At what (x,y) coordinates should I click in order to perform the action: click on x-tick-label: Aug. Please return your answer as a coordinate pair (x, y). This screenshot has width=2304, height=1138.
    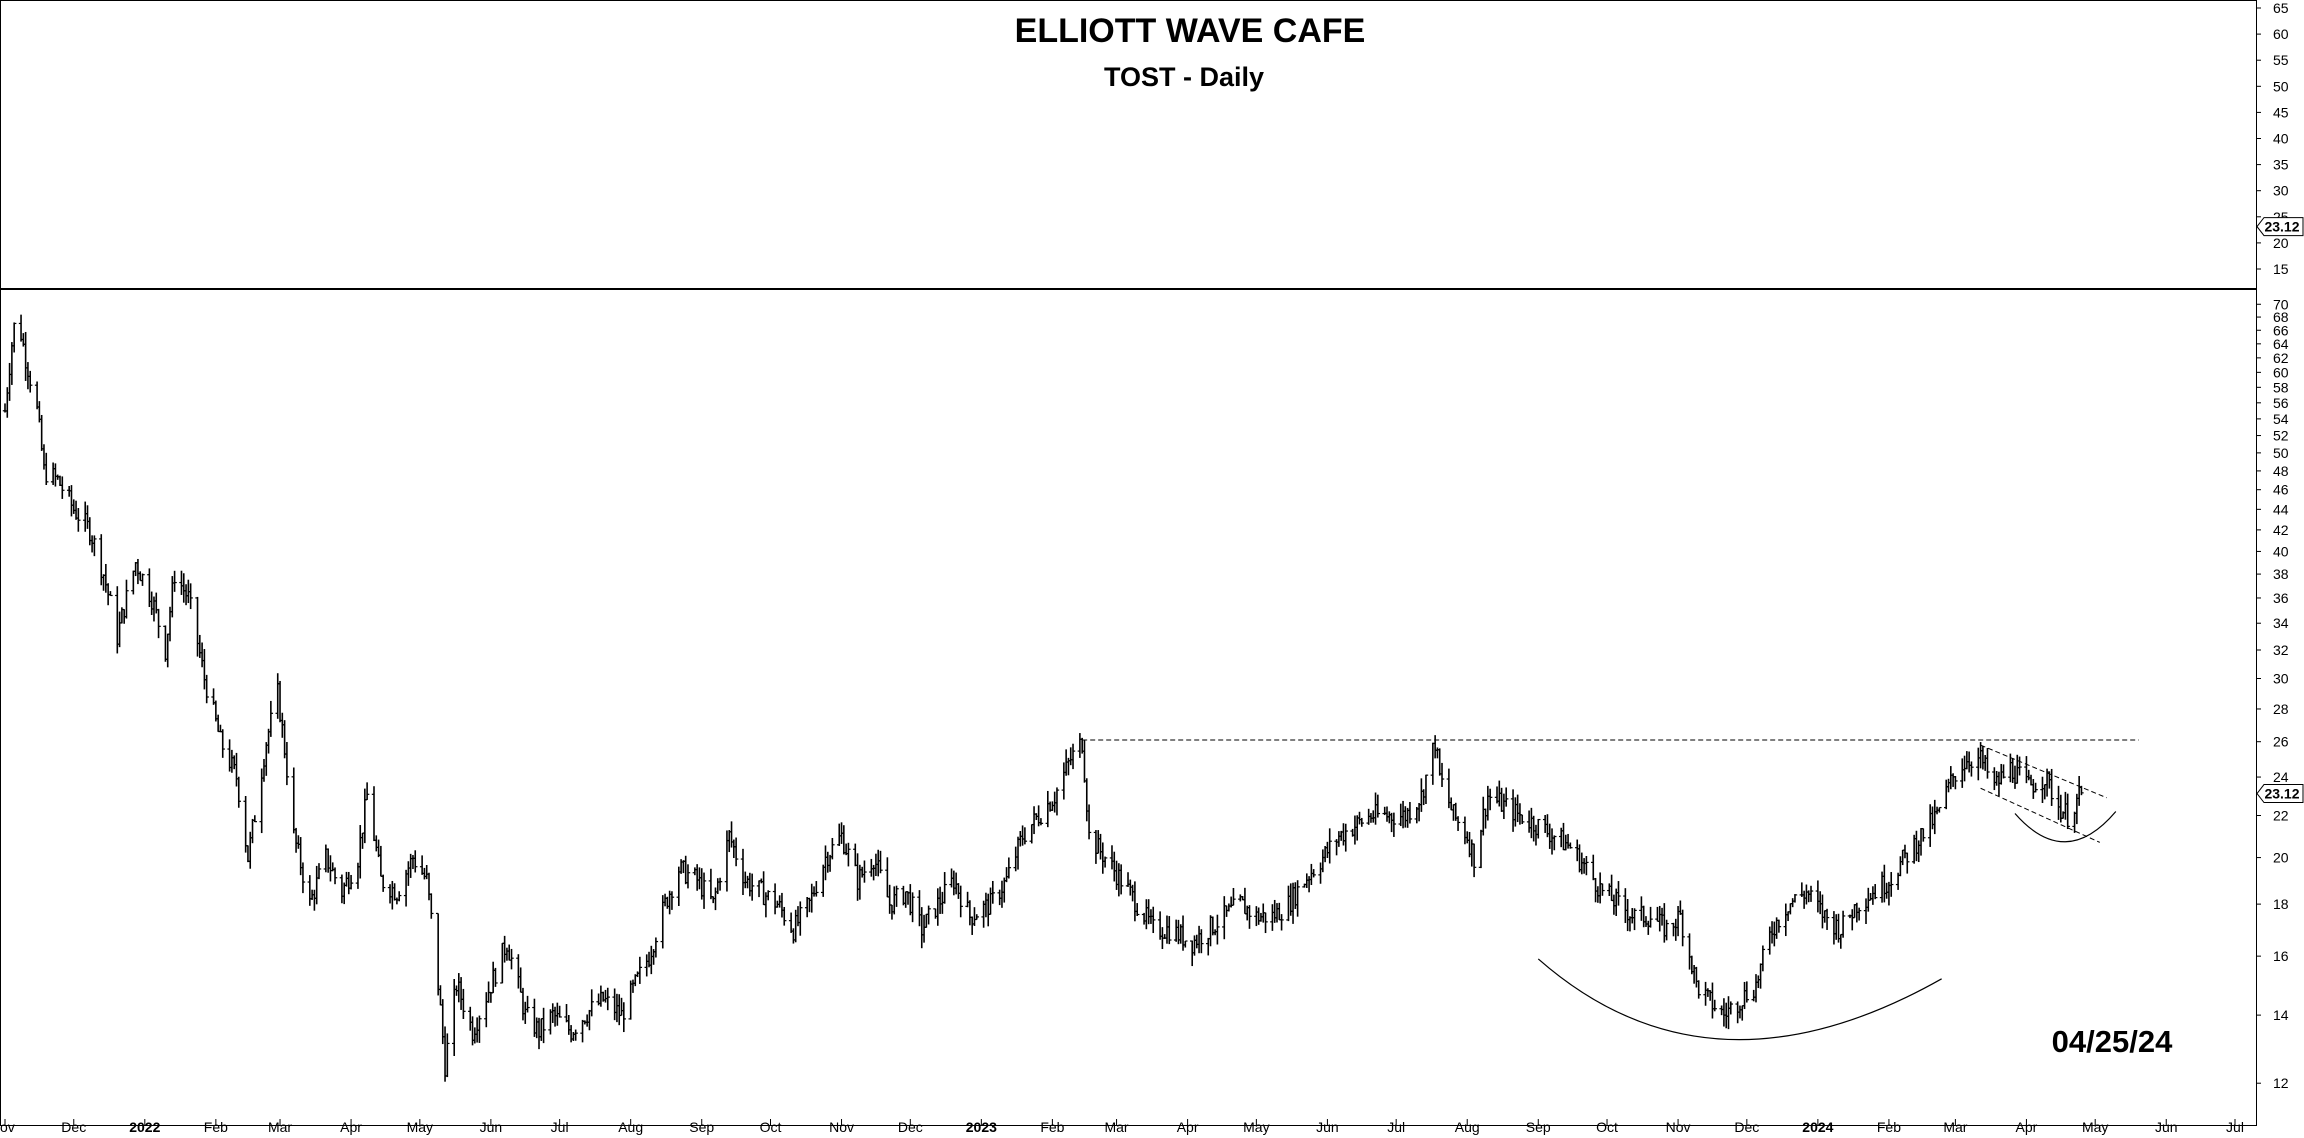
    Looking at the image, I should click on (1467, 1127).